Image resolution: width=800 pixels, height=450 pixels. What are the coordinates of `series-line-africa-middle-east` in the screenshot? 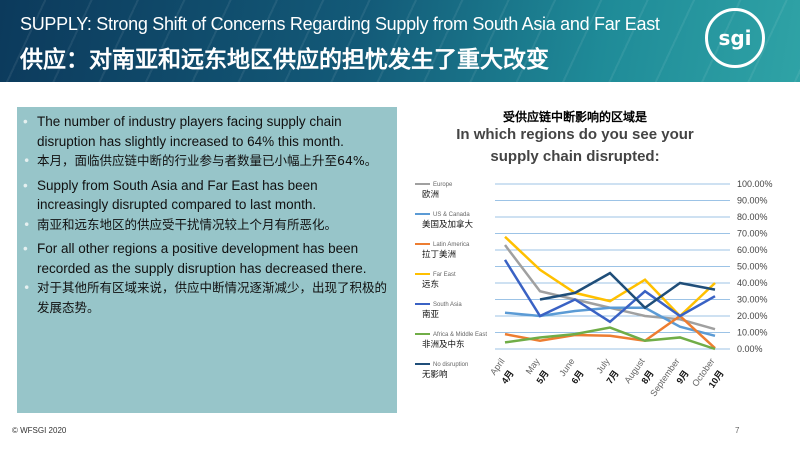 It's located at (610, 338).